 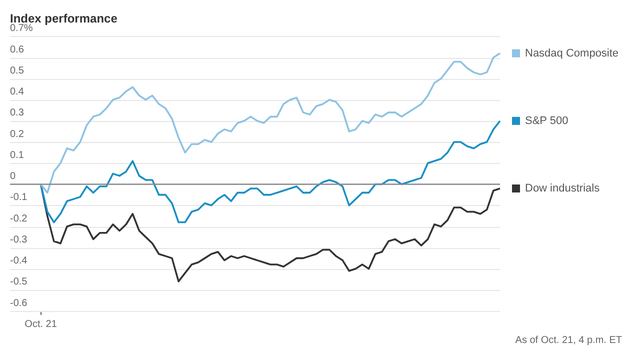 What do you see at coordinates (19, 218) in the screenshot?
I see `y-tick-label: -0.2` at bounding box center [19, 218].